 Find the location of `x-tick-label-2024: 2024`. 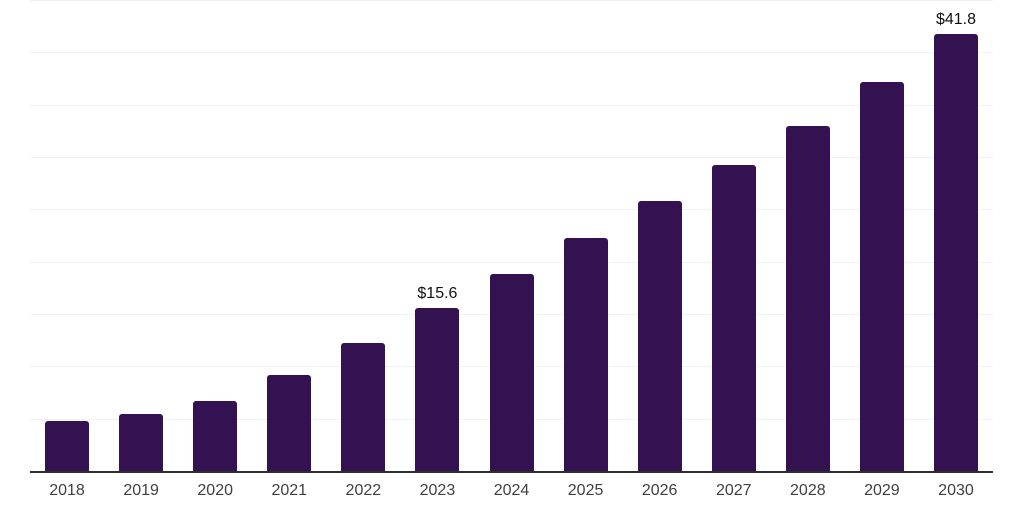

x-tick-label-2024: 2024 is located at coordinates (511, 490).